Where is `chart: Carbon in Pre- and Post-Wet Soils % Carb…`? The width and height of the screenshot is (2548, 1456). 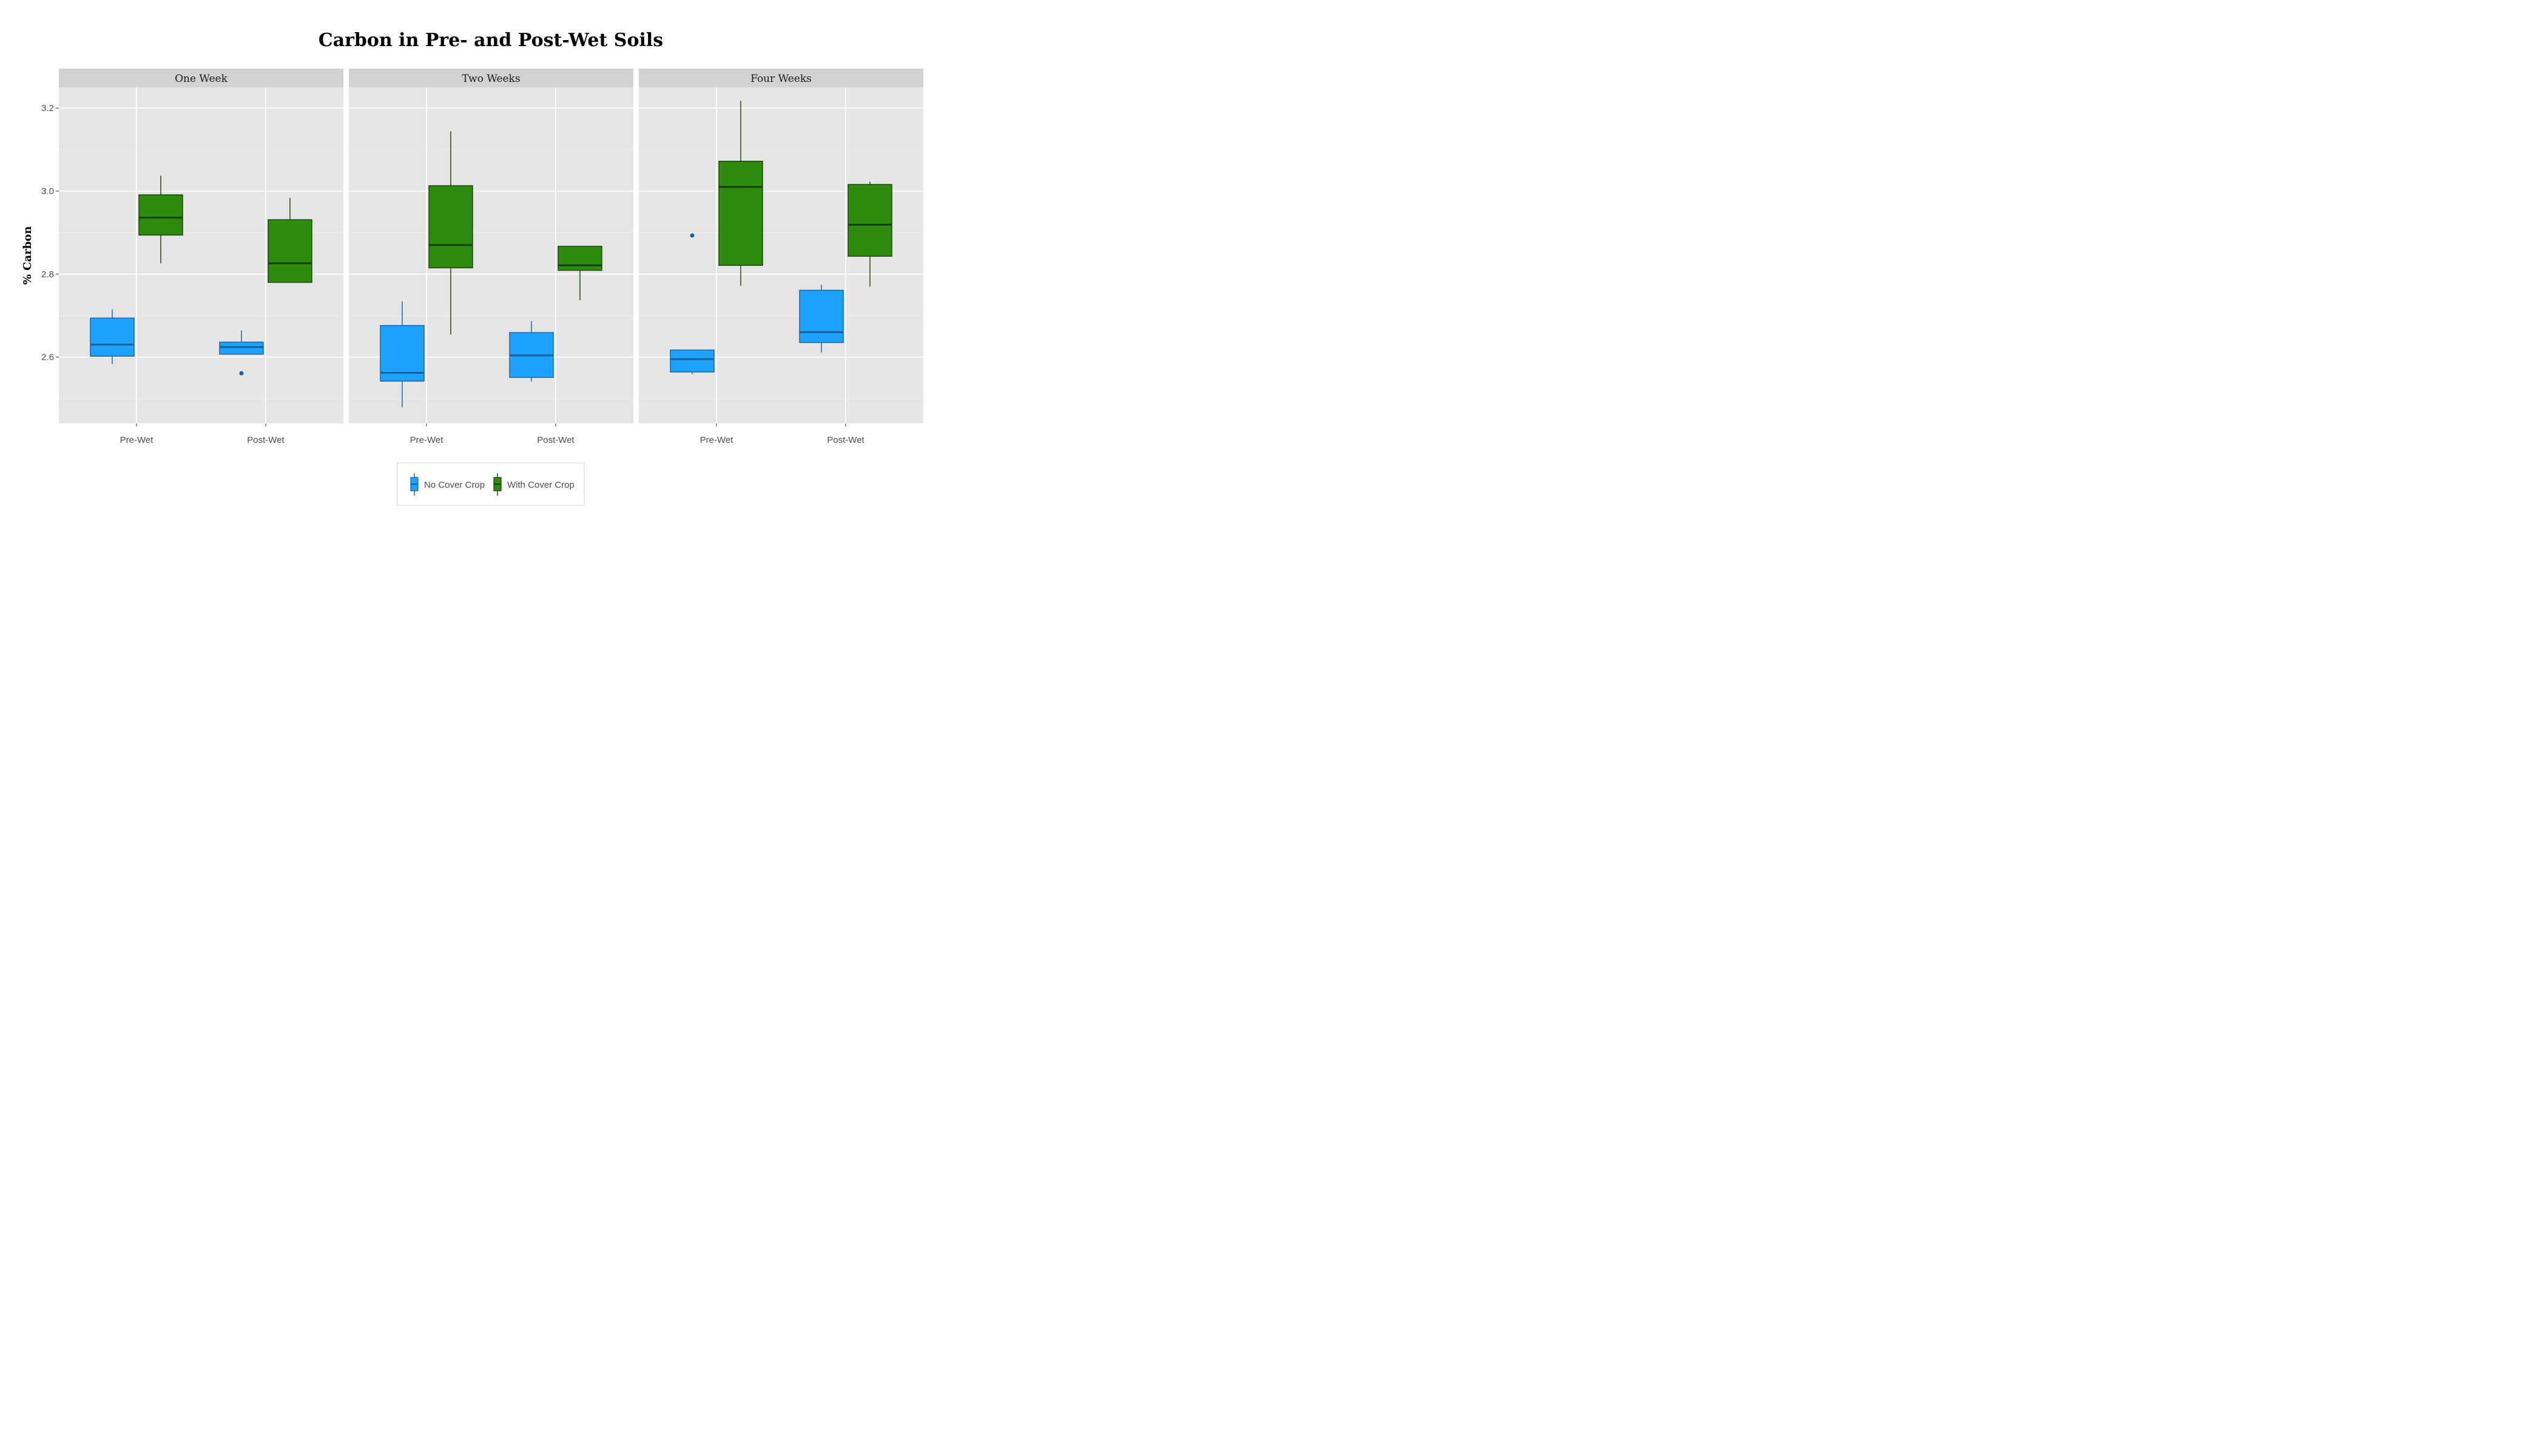 chart: Carbon in Pre- and Post-Wet Soils % Carb… is located at coordinates (472, 268).